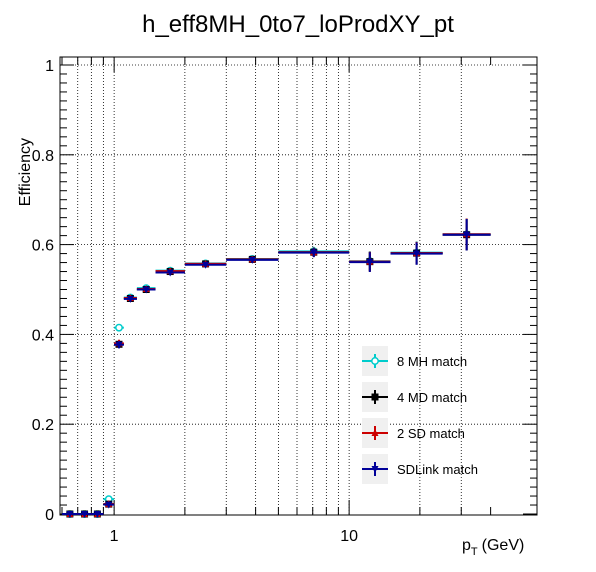  What do you see at coordinates (43, 335) in the screenshot?
I see `y-tick-label: 0.4` at bounding box center [43, 335].